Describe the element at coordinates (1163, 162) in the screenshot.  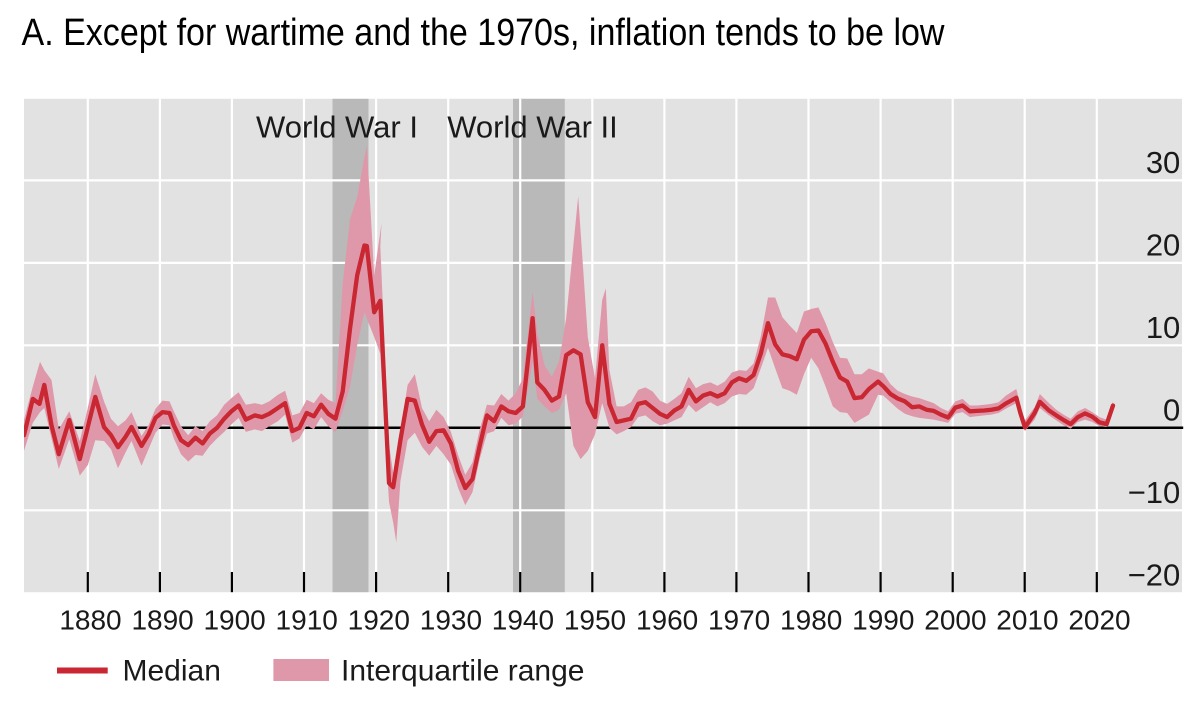
I see `svg-text: 30` at that location.